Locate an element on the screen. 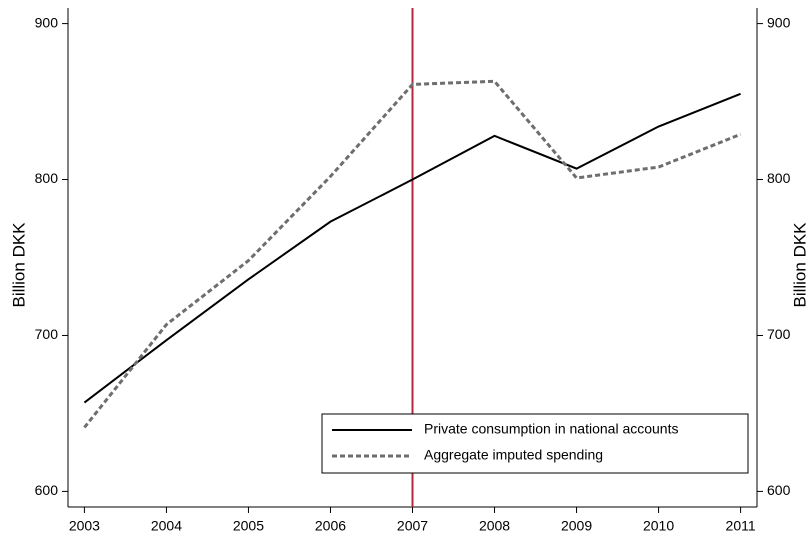  y-tick-label: 900 is located at coordinates (47, 22).